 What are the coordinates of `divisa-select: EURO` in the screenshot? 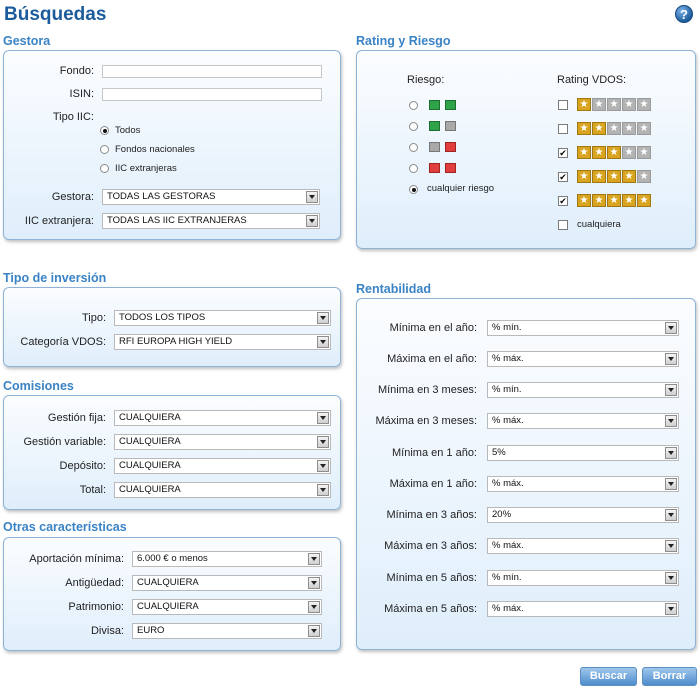 It's located at (227, 631).